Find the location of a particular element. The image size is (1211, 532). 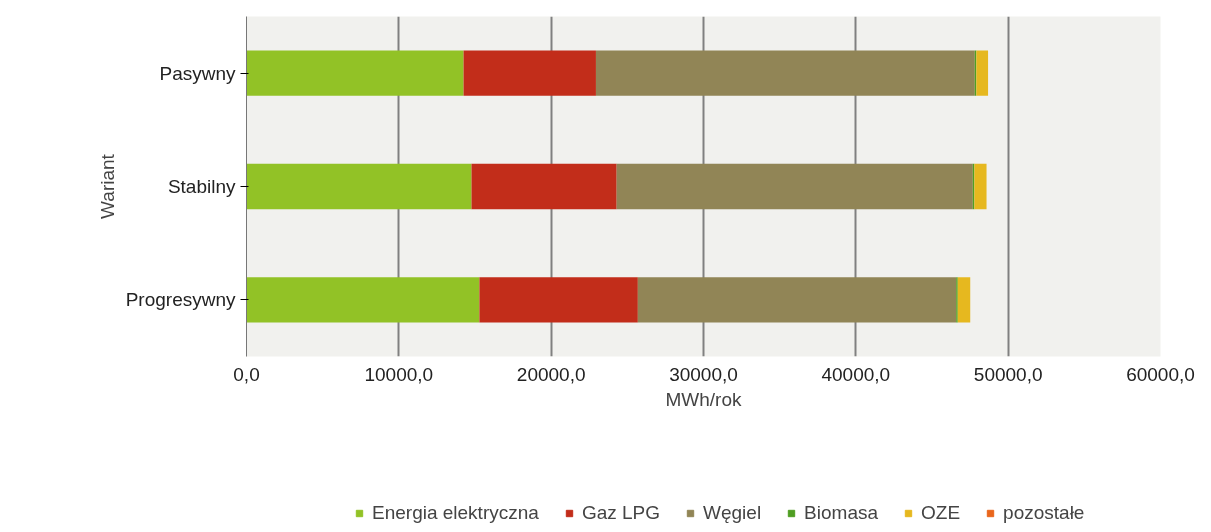

y-tick-label: Stabilny is located at coordinates (201, 186).